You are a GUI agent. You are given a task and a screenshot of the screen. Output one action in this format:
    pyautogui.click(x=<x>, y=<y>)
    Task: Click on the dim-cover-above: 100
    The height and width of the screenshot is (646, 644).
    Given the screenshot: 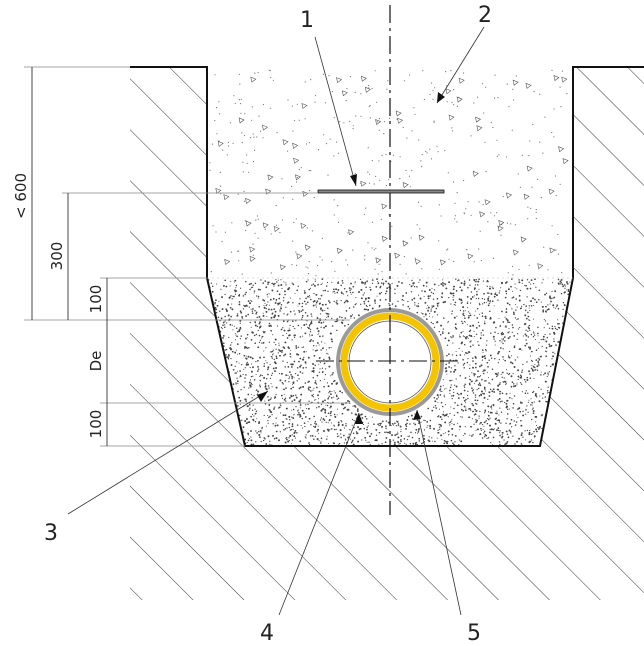 What is the action you would take?
    pyautogui.click(x=96, y=299)
    